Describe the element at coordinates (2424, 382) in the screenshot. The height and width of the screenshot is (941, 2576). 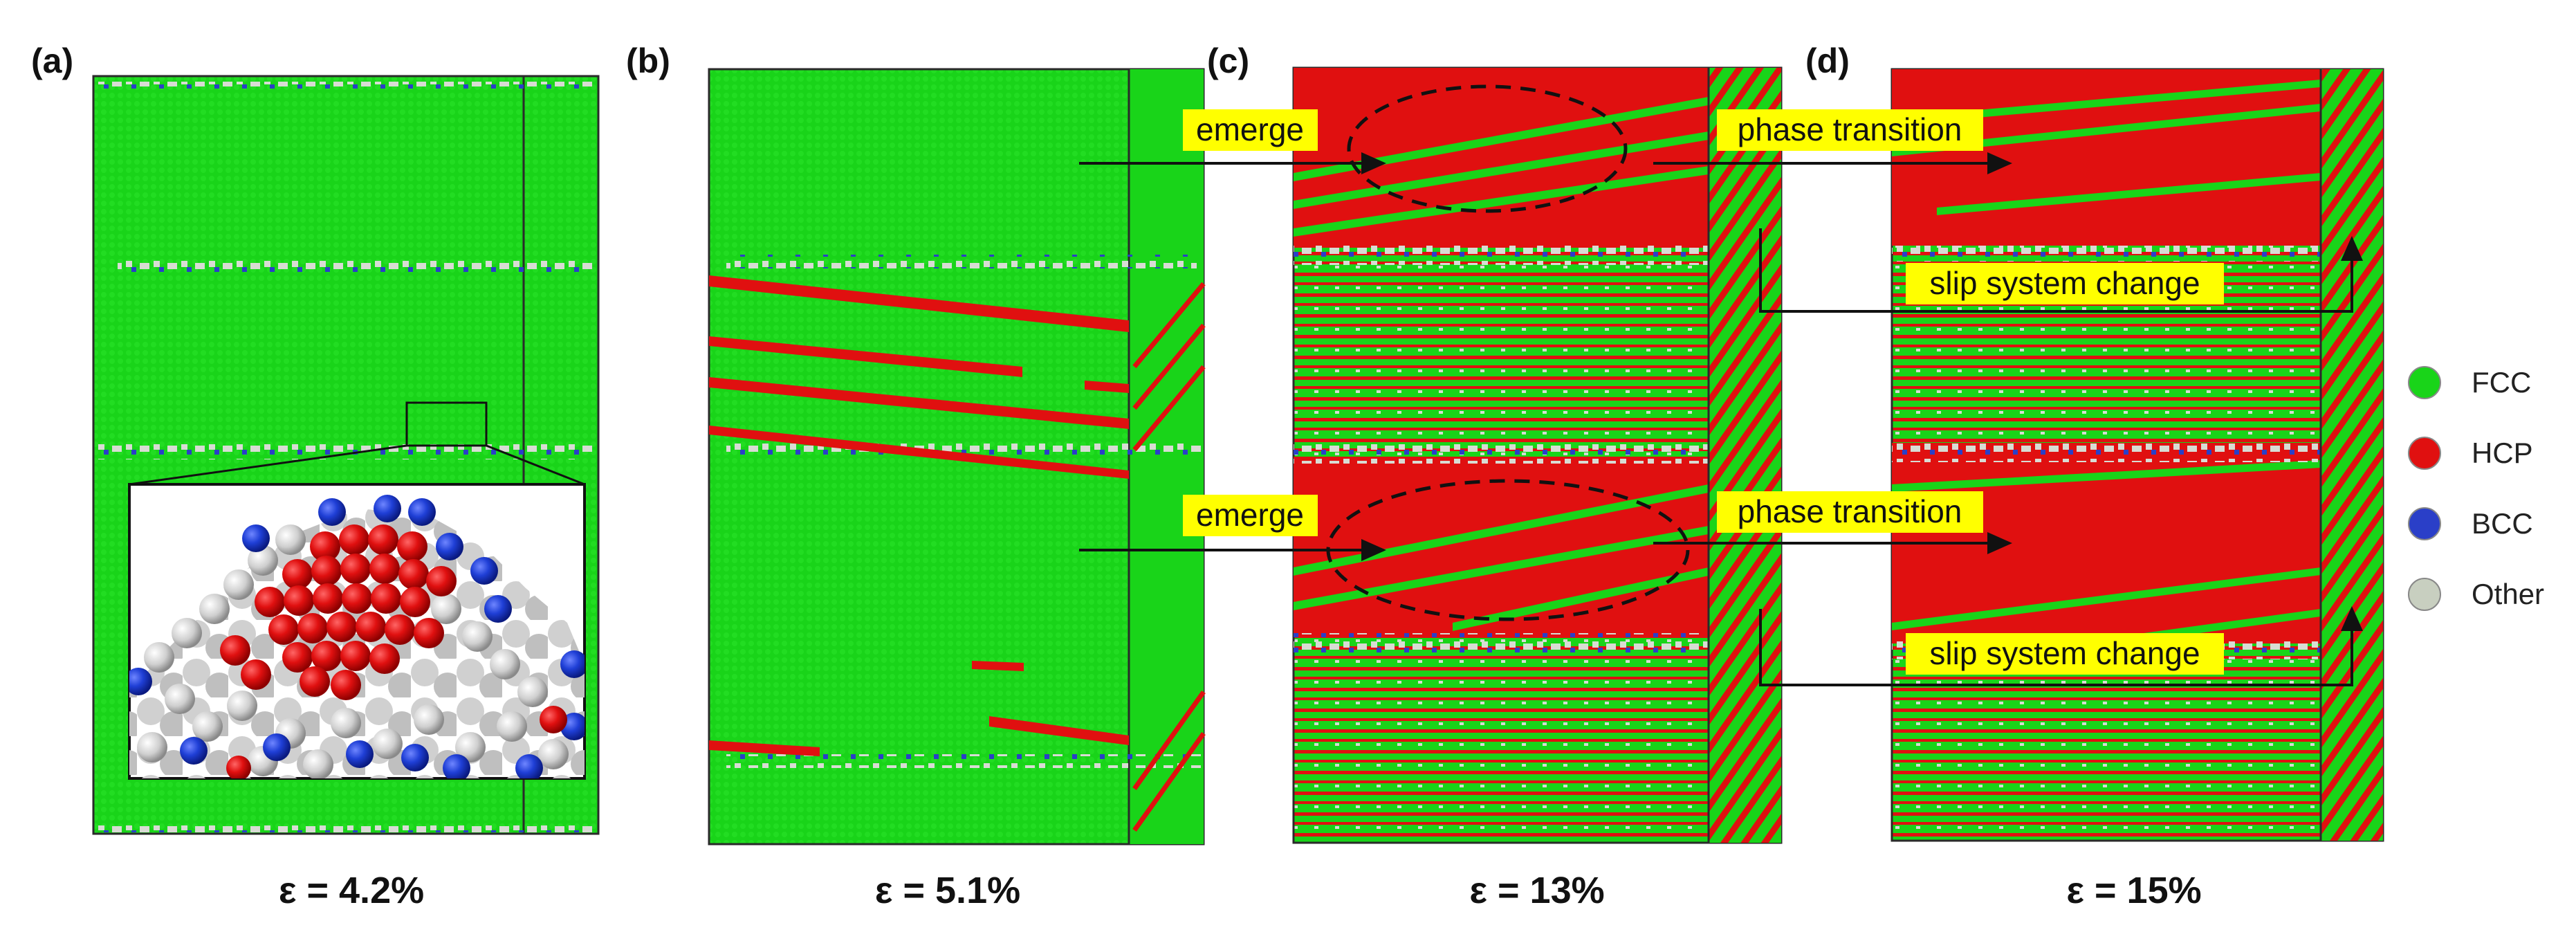
I see `legend-swatch-fcc` at that location.